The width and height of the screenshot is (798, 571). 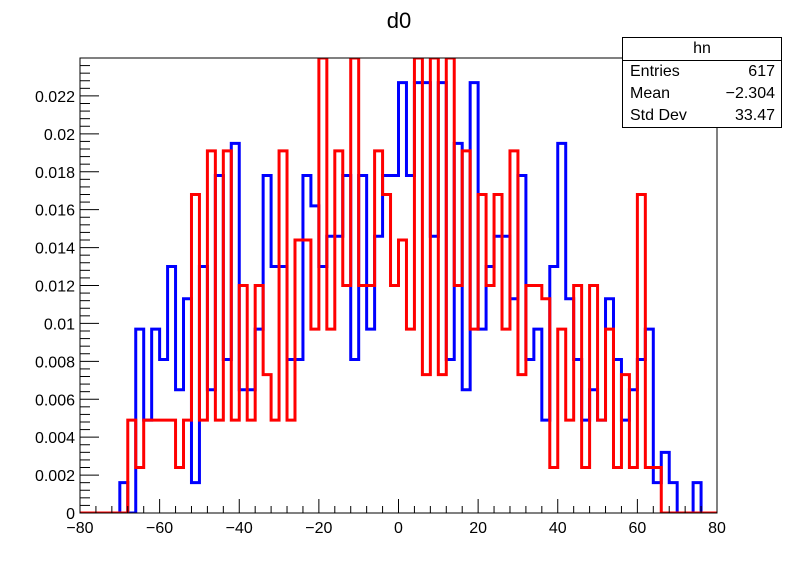 I want to click on x-tick-label: −80, so click(x=79, y=528).